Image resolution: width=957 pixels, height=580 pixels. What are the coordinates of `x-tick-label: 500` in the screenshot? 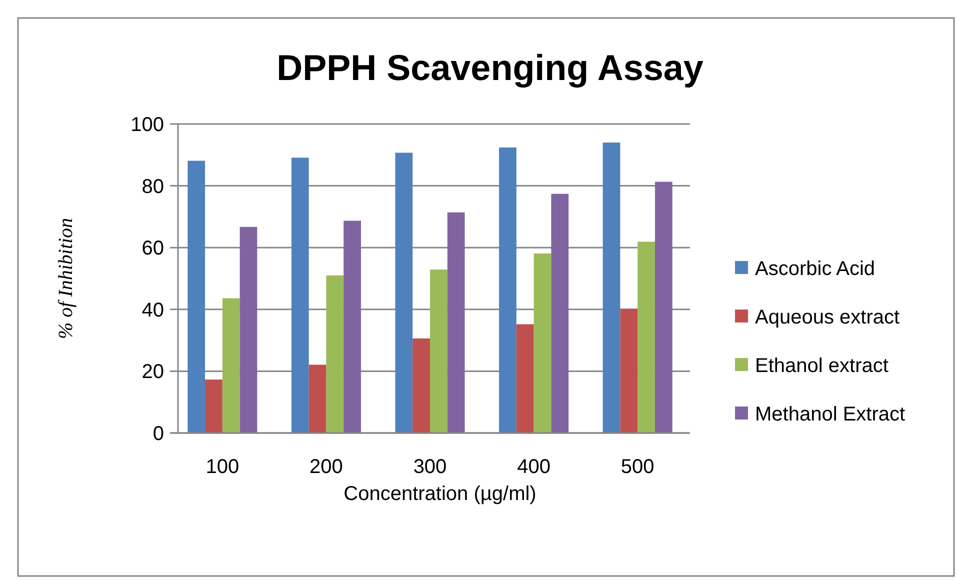 It's located at (637, 467).